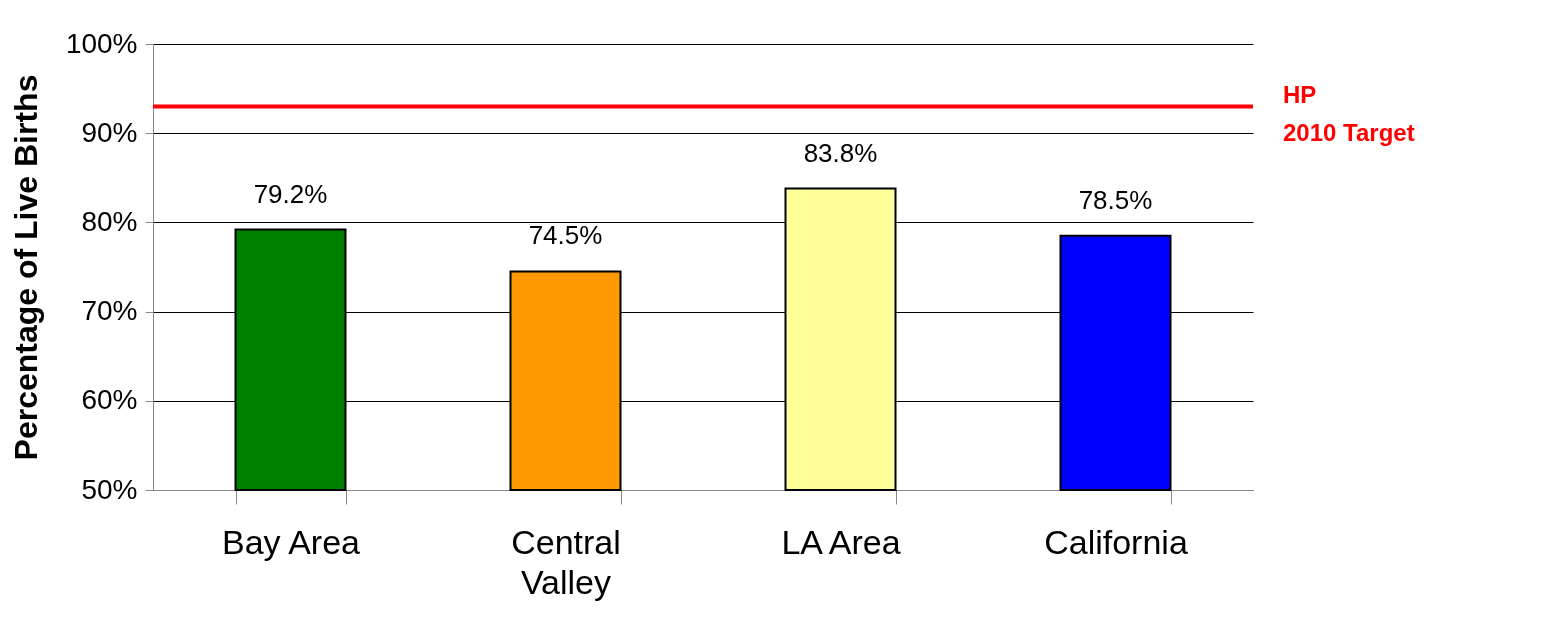 This screenshot has height=643, width=1543. I want to click on x-tick-label: California, so click(1116, 541).